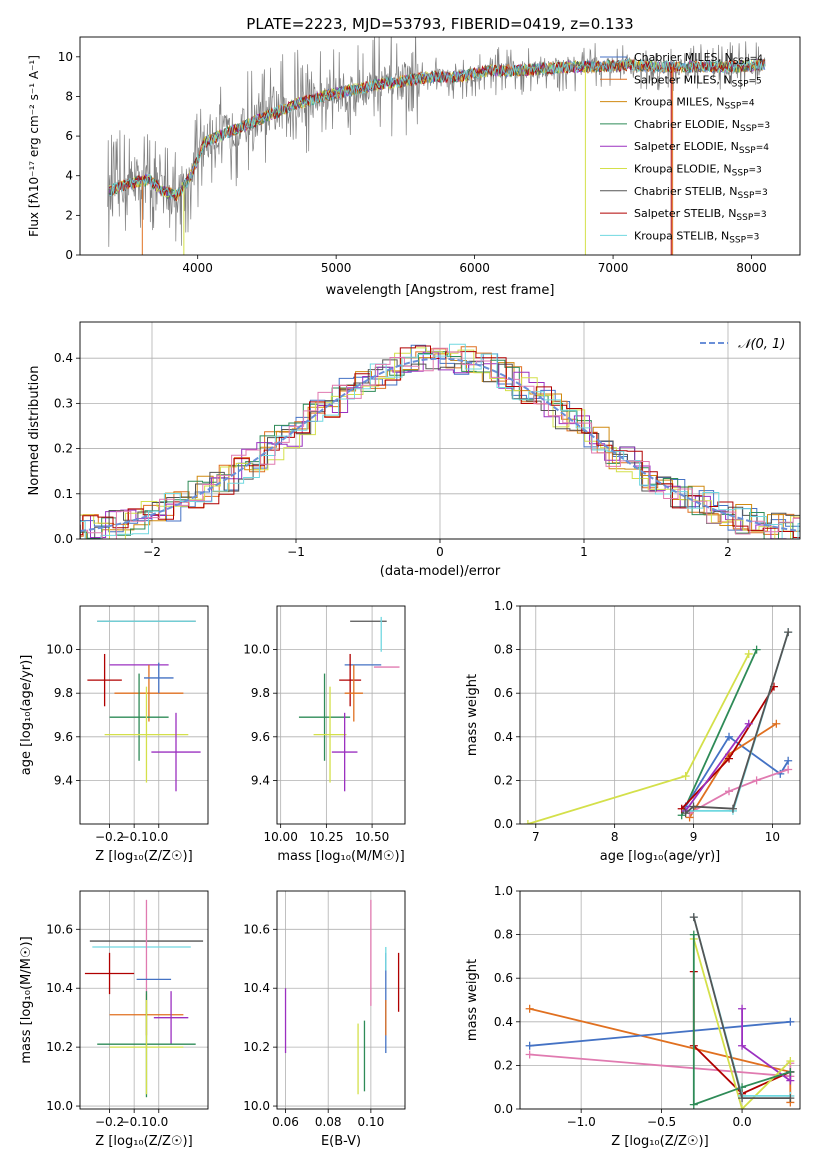 Image resolution: width=819 pixels, height=1170 pixels. Describe the element at coordinates (197, 268) in the screenshot. I see `x-tick-label: 4000` at that location.